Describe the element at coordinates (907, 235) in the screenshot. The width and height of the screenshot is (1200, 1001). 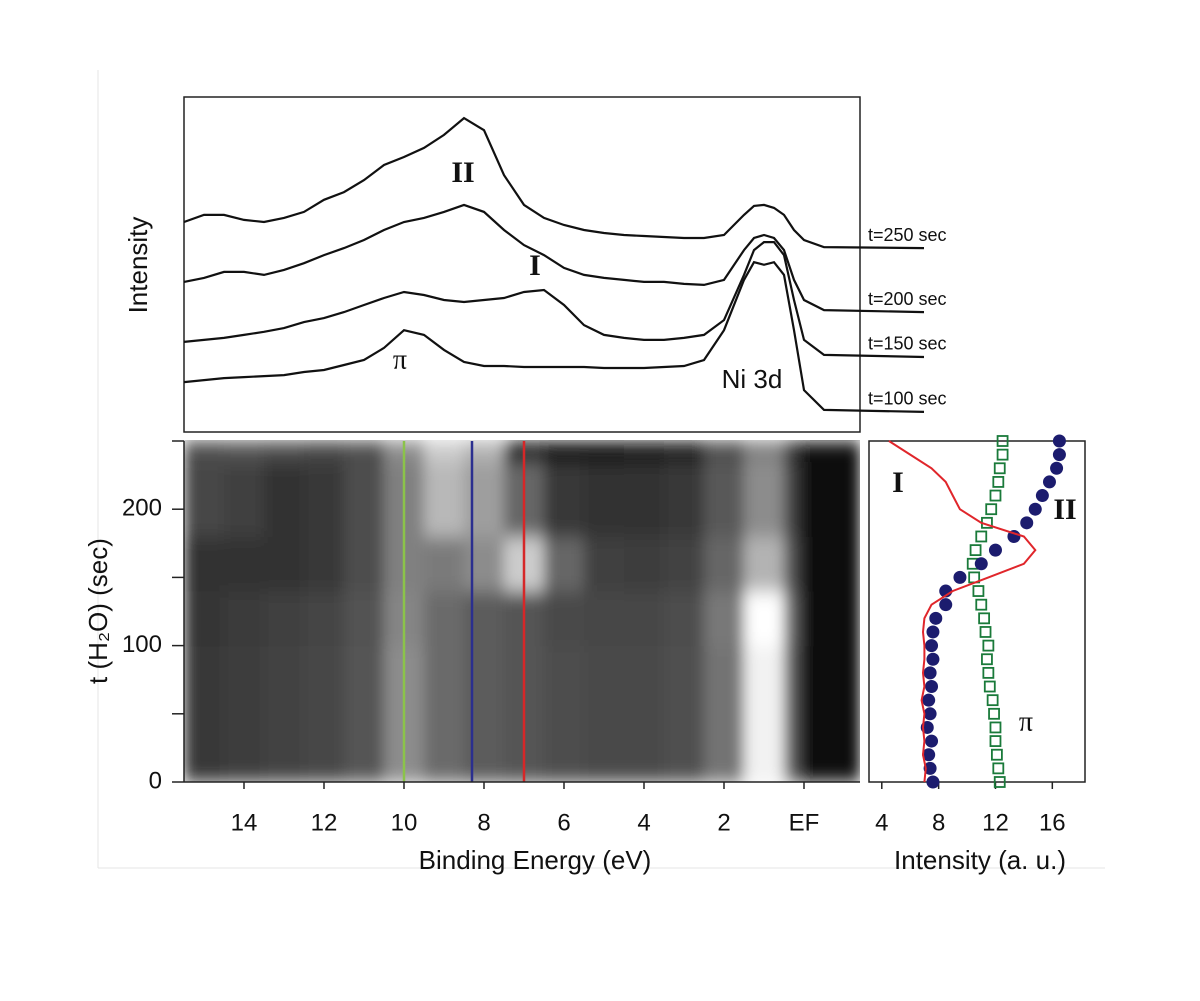
I see `series-label: t=250 sec` at that location.